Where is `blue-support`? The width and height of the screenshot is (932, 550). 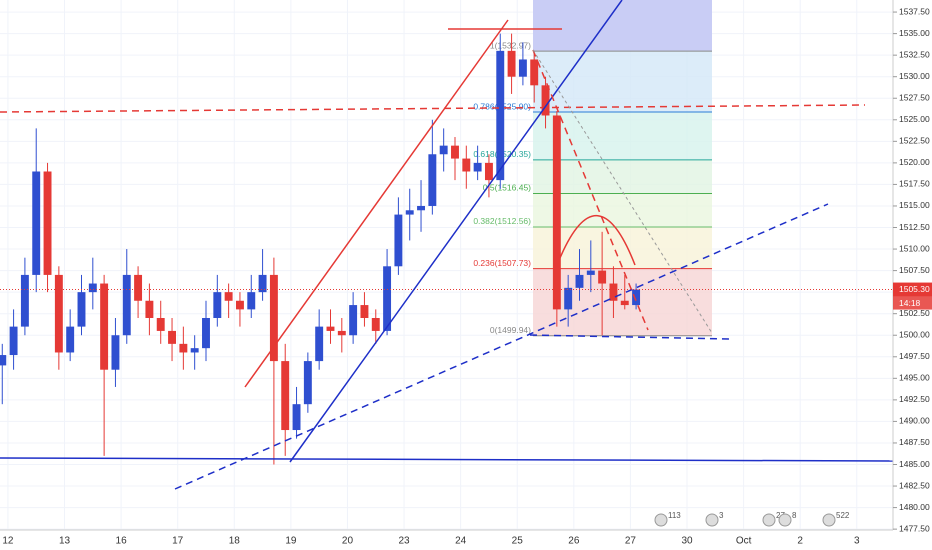
blue-support is located at coordinates (446, 459).